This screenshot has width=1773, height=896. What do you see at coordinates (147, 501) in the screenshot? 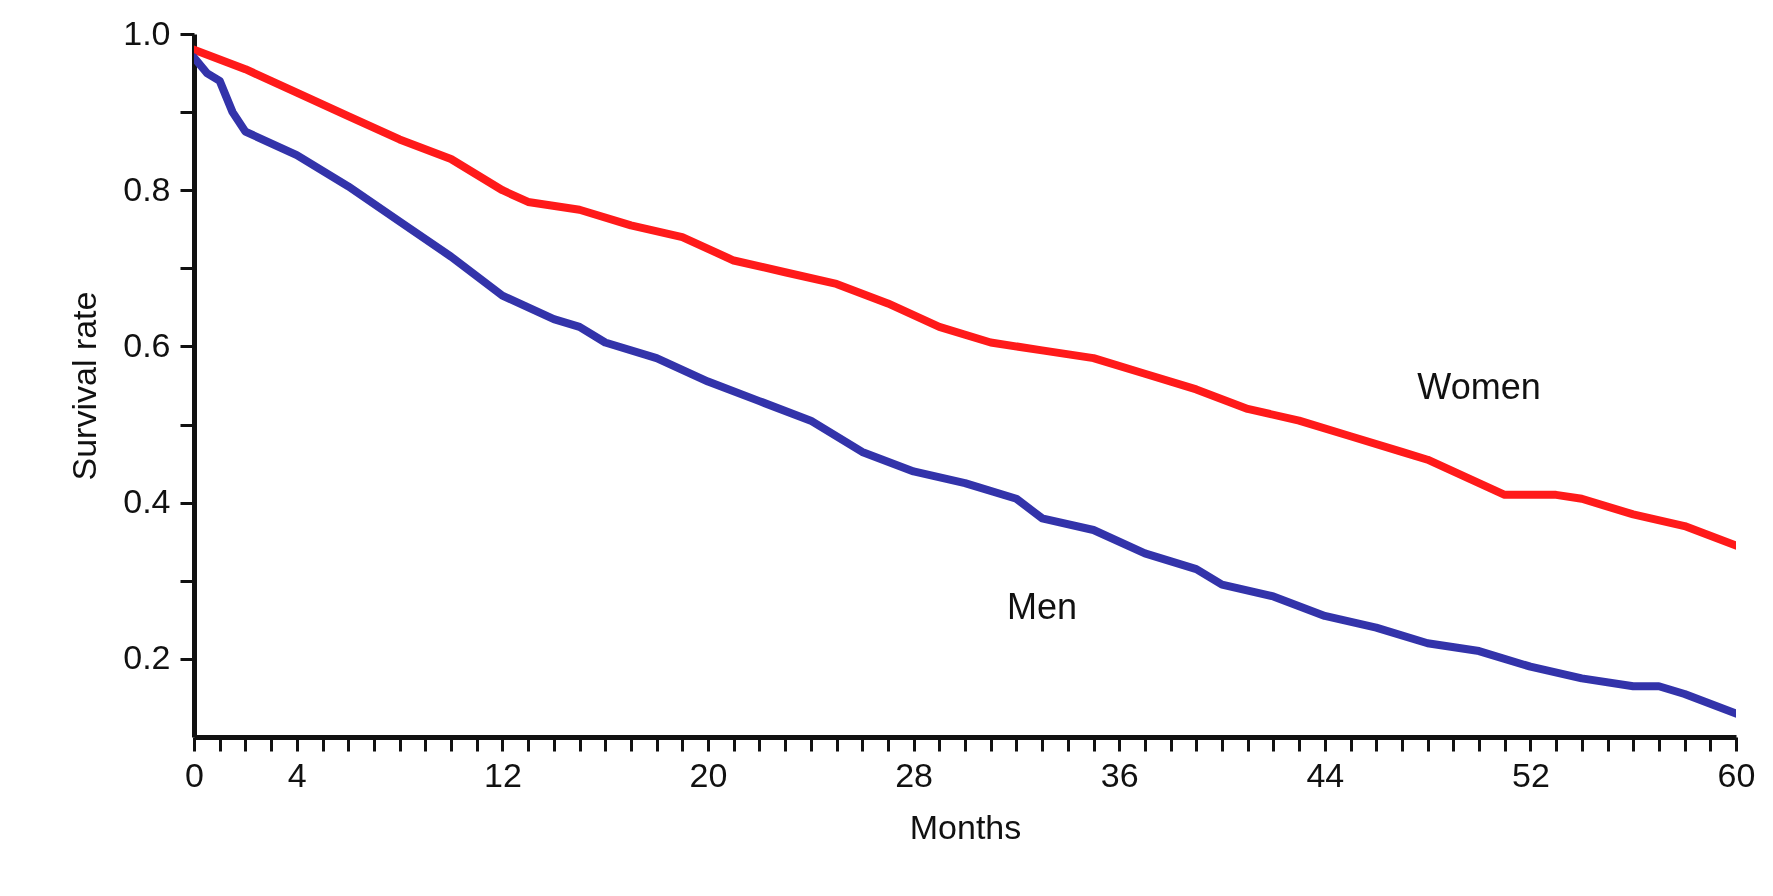
I see `y-tick-label: 0.4` at bounding box center [147, 501].